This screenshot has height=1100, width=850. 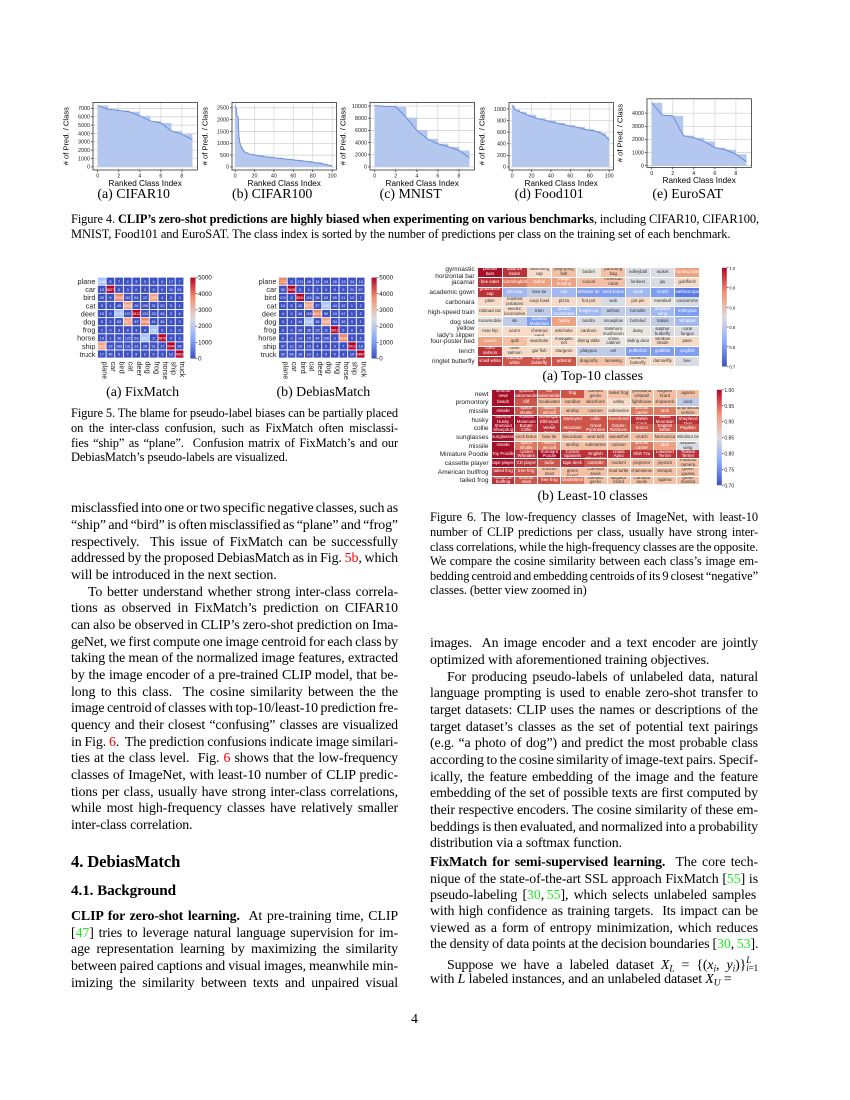 What do you see at coordinates (729, 407) in the screenshot?
I see `svg-text: 0.95` at bounding box center [729, 407].